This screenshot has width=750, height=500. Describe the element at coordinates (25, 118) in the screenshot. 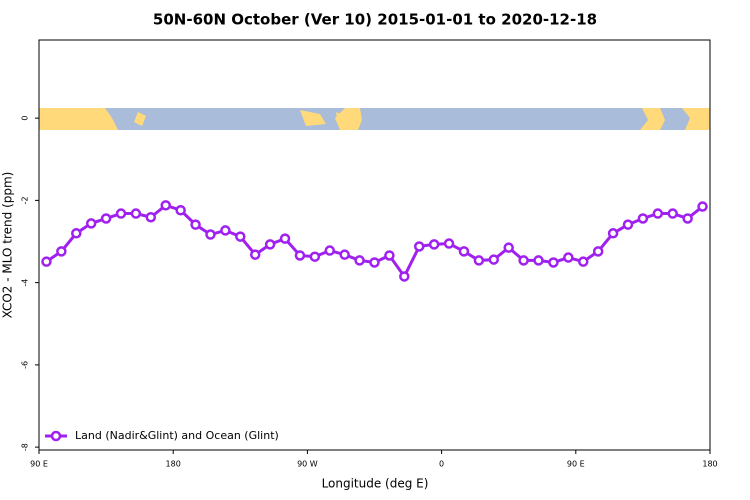

I see `y-tick-label: 0` at that location.